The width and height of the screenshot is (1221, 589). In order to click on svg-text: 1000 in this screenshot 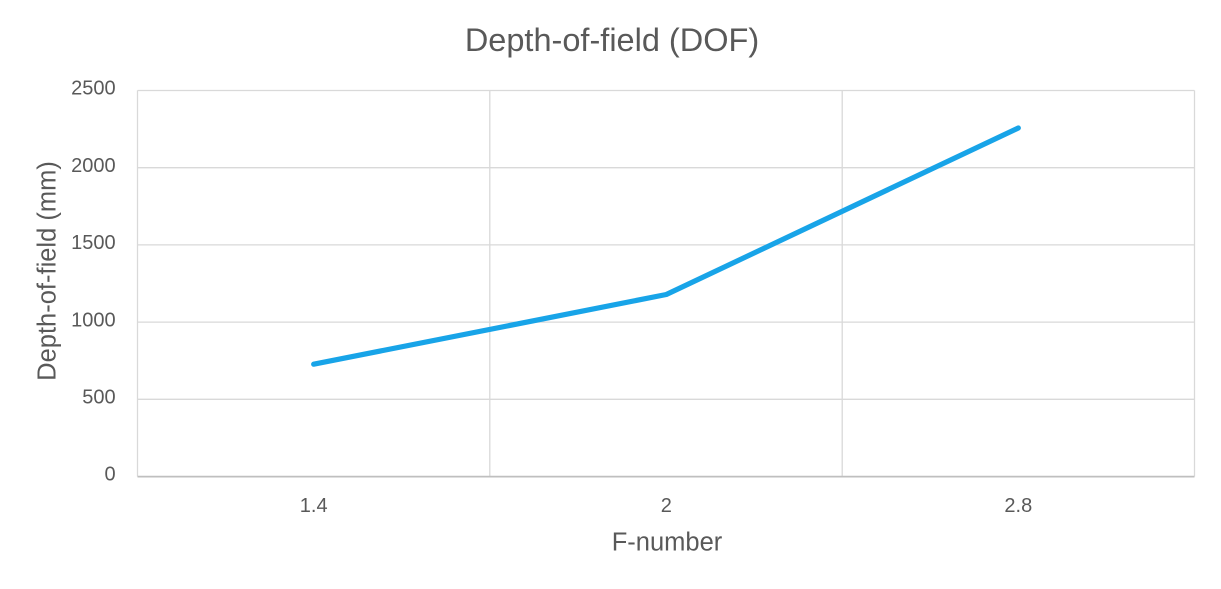, I will do `click(93, 320)`.